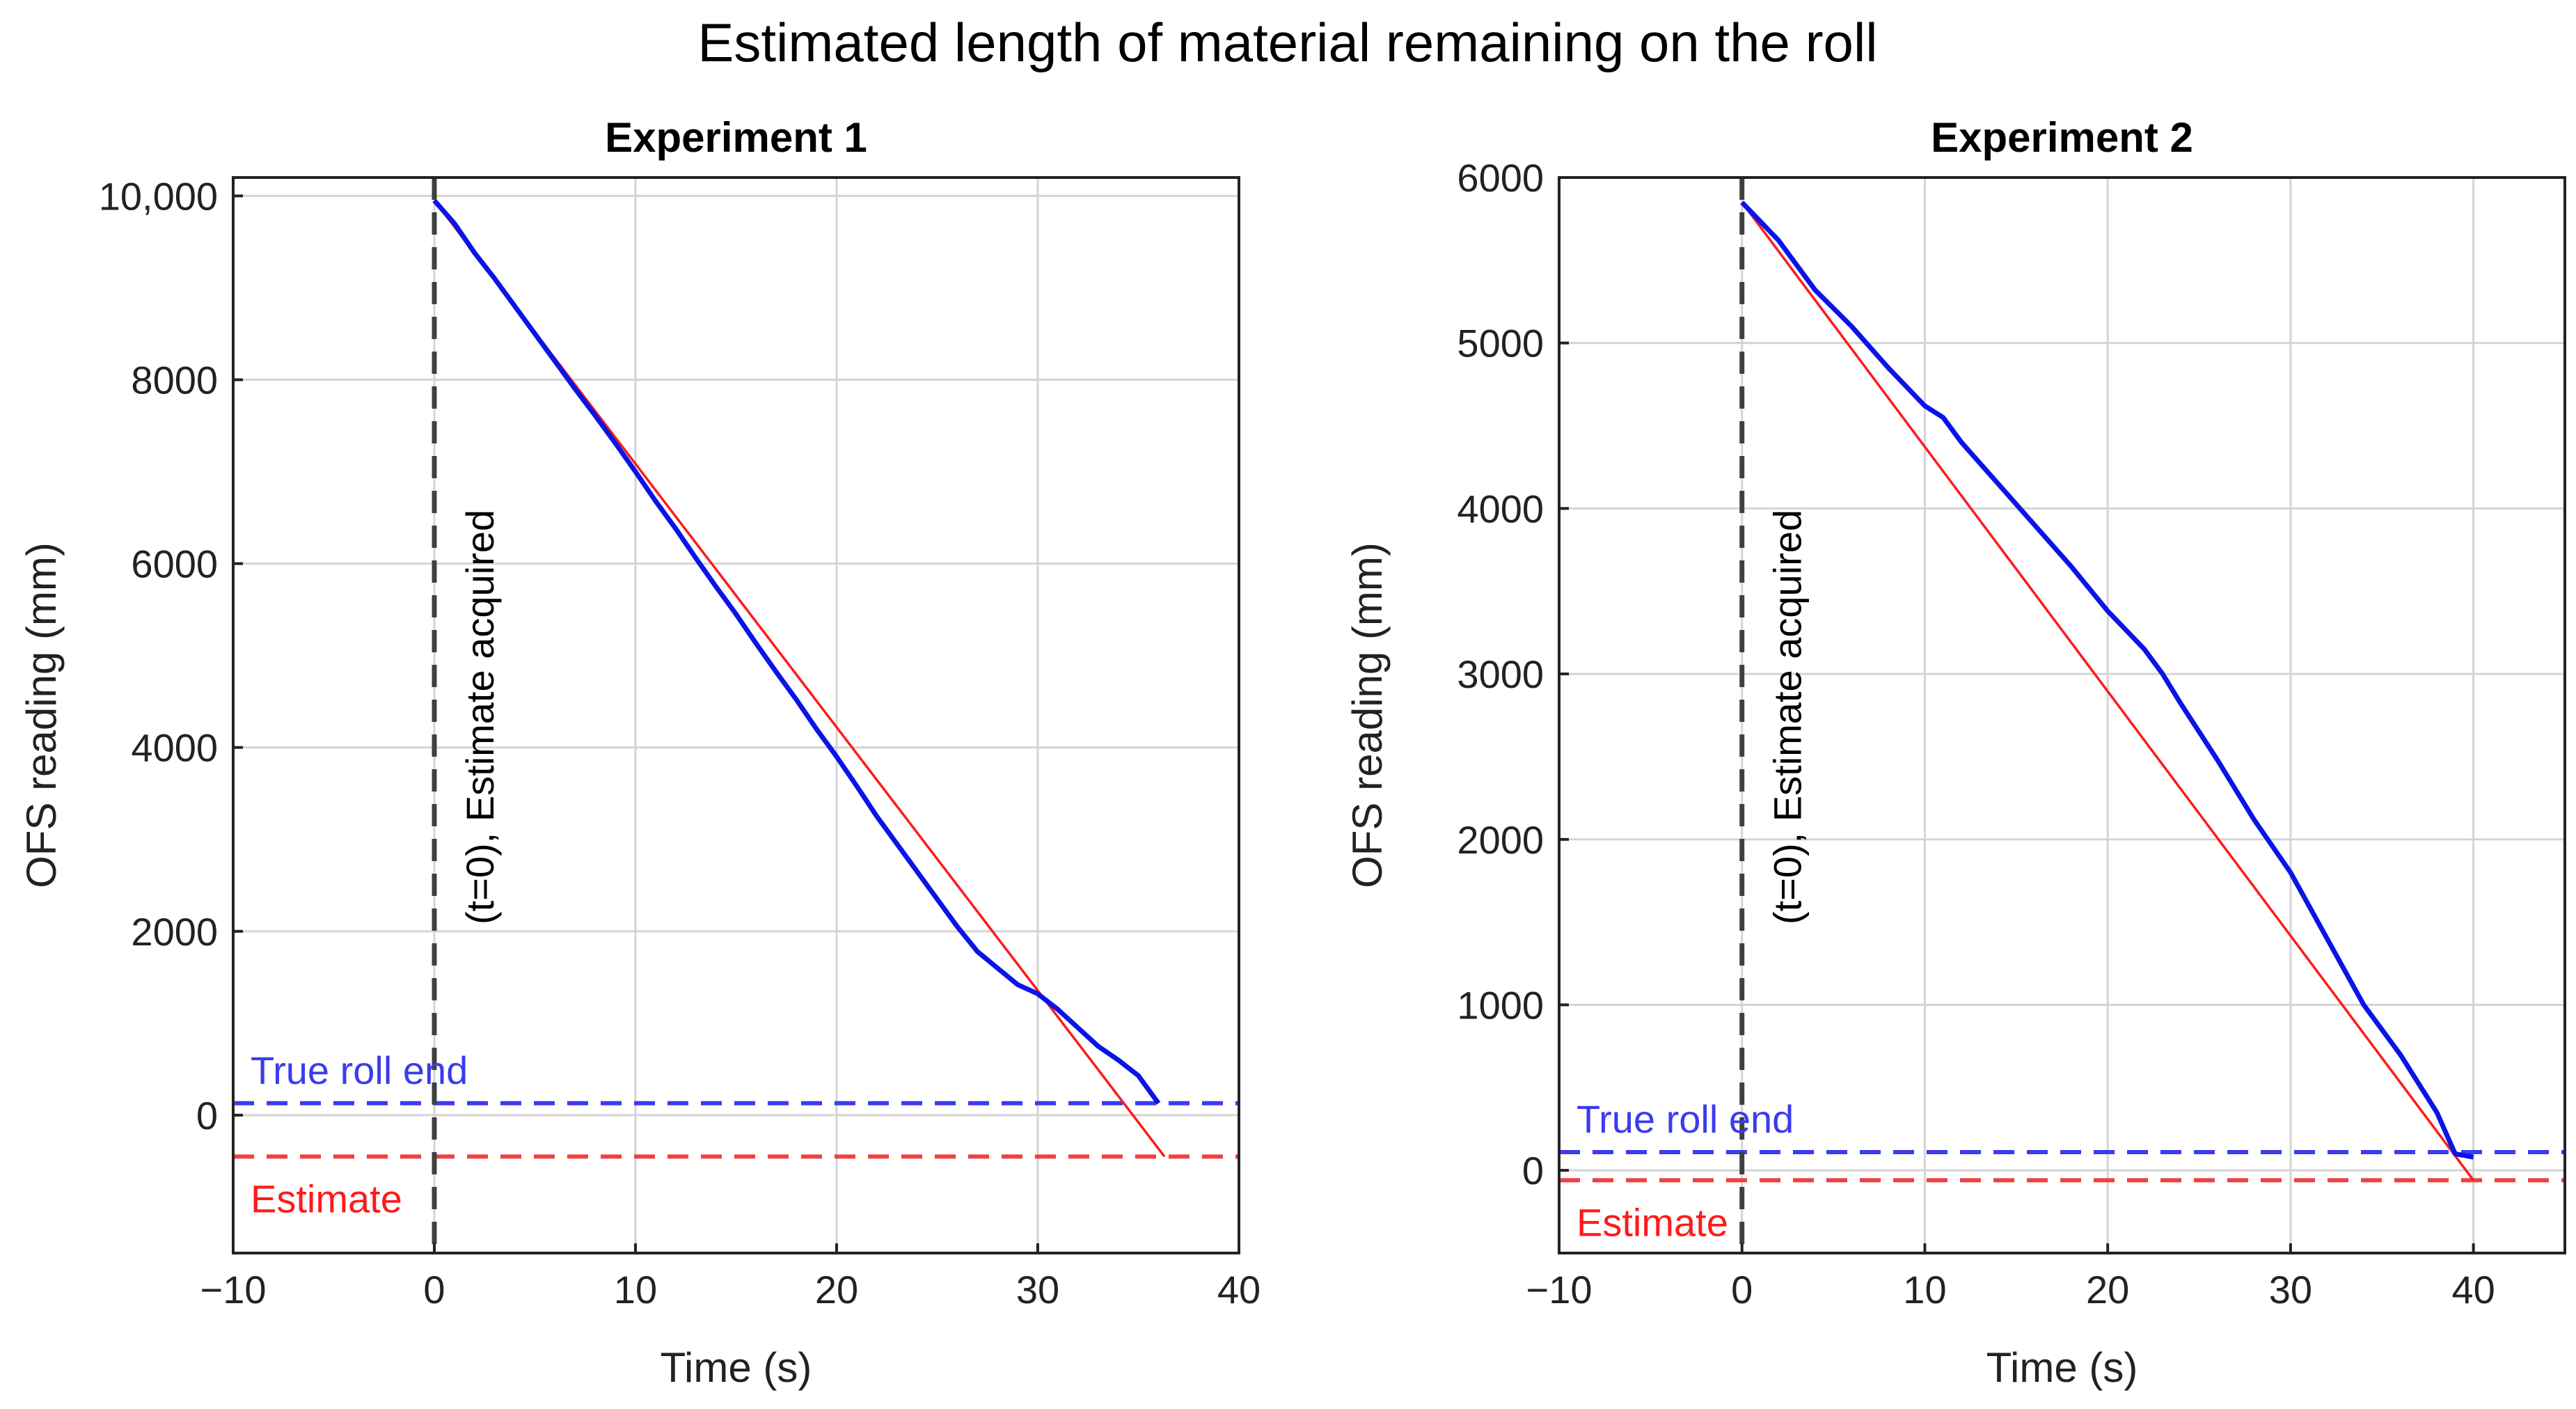 This screenshot has height=1409, width=2576. What do you see at coordinates (174, 380) in the screenshot?
I see `exp1-y-tick-label: 8000` at bounding box center [174, 380].